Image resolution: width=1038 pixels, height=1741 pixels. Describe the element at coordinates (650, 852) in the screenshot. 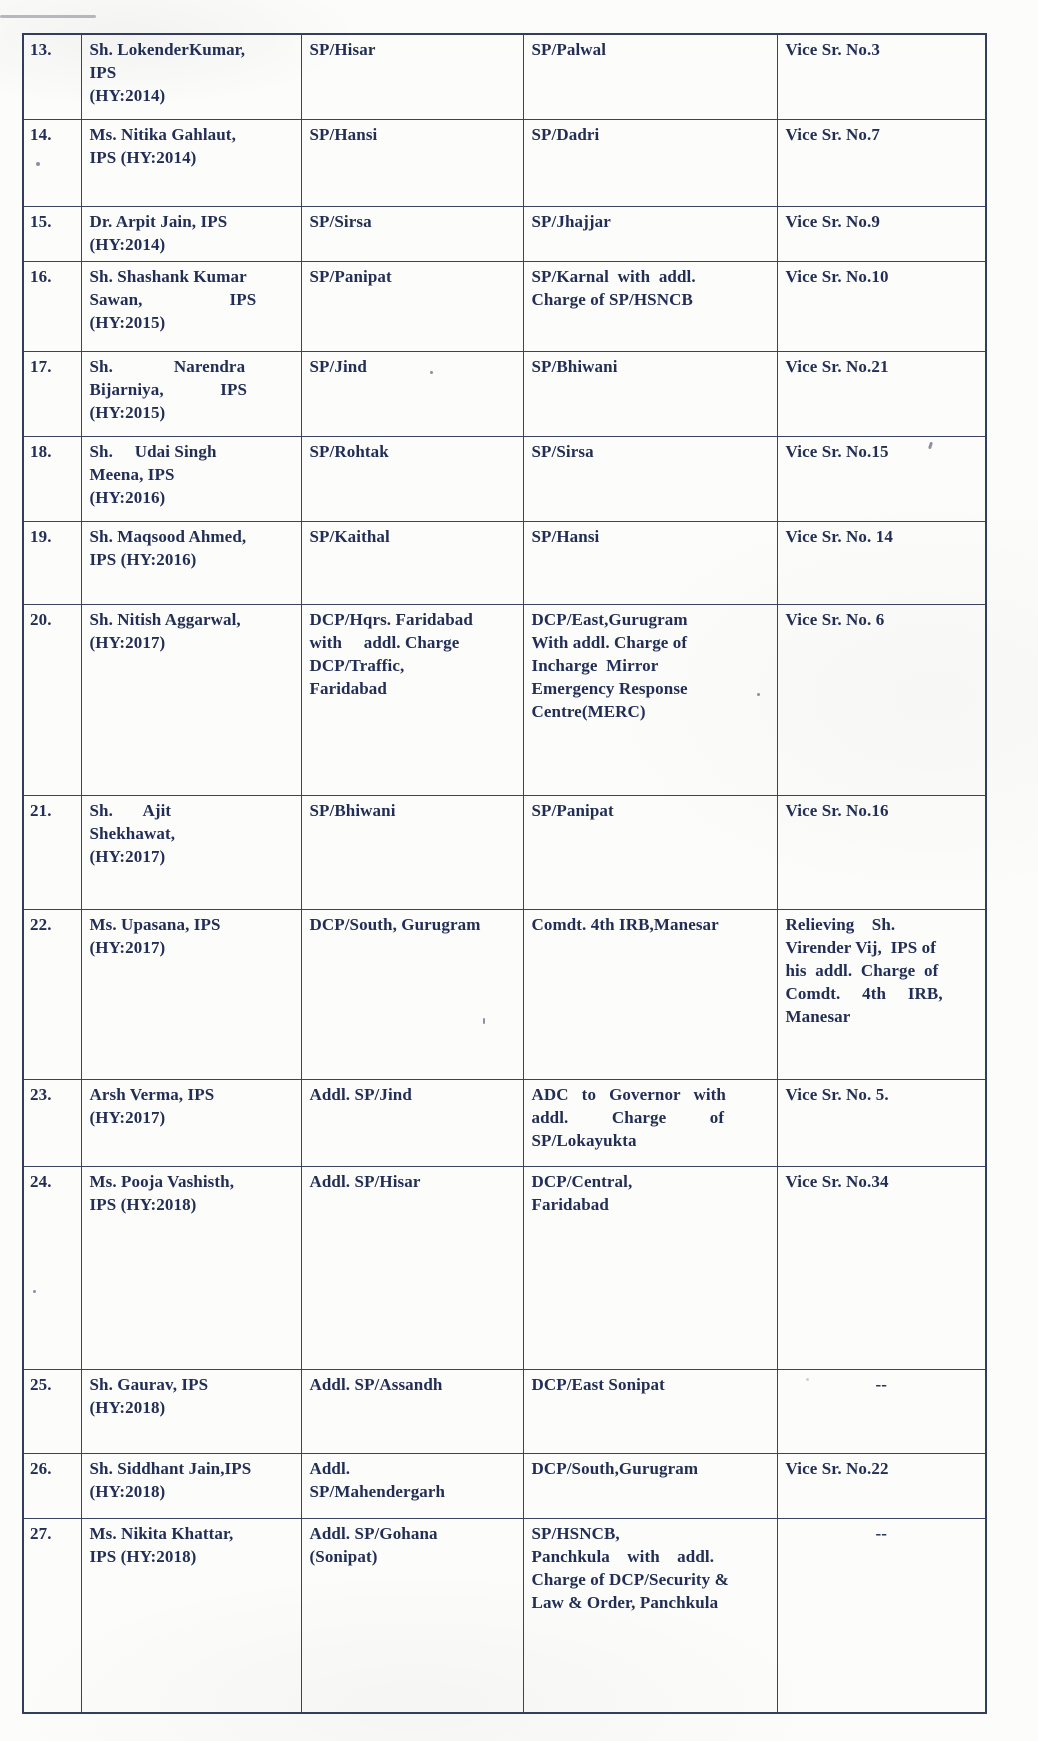

I see `cell-new-posting: SP/Panipat` at that location.